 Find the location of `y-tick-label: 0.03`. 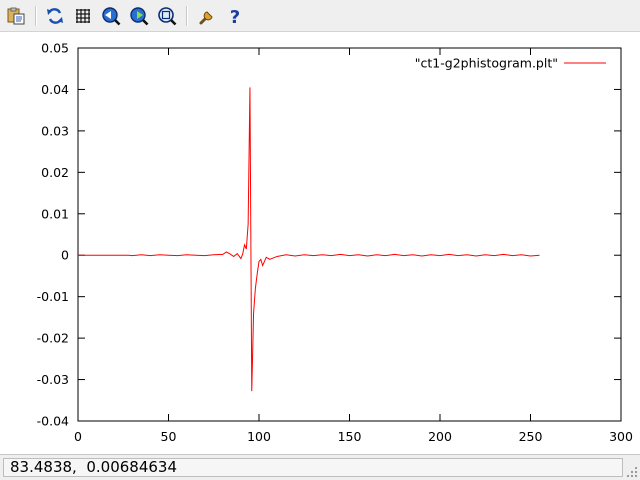

y-tick-label: 0.03 is located at coordinates (55, 130).